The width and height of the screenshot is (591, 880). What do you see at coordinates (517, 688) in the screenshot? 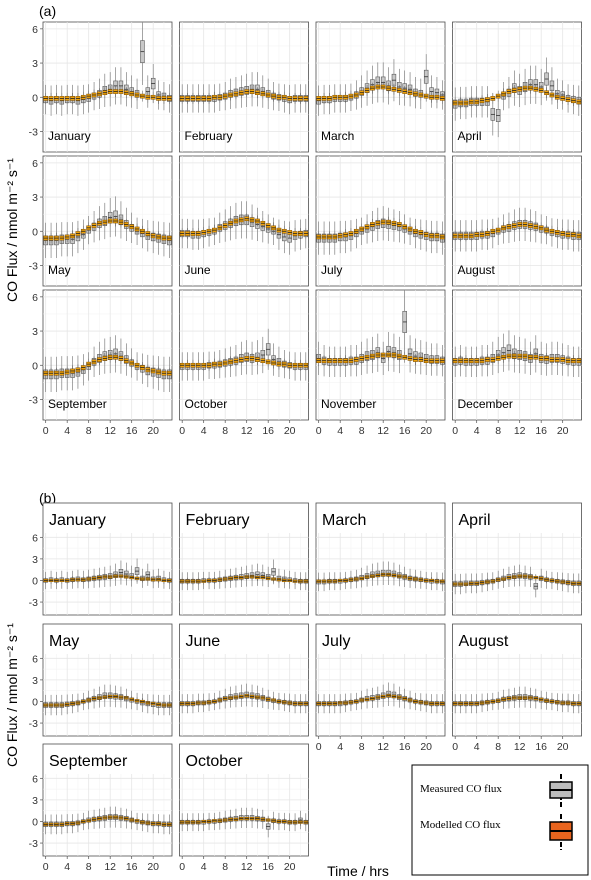
I see `panel-august: August 0 4 8 12 16 20` at bounding box center [517, 688].